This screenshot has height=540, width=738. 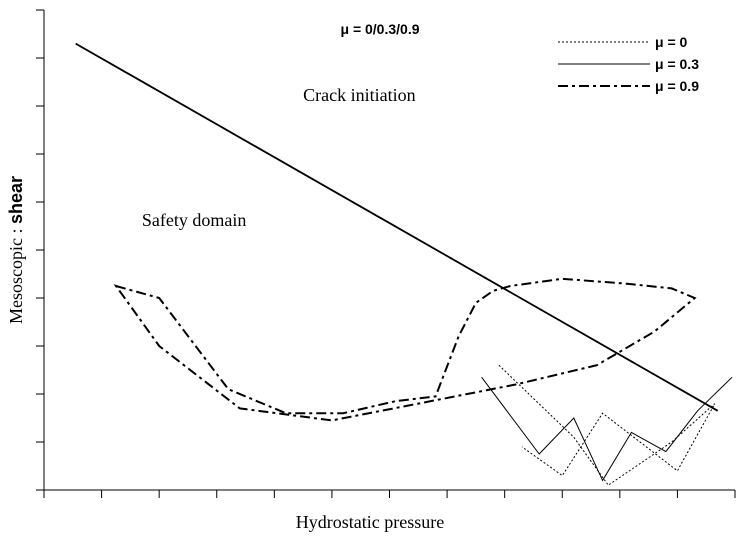 What do you see at coordinates (194, 220) in the screenshot?
I see `annotation-safety-domain: Safety domain` at bounding box center [194, 220].